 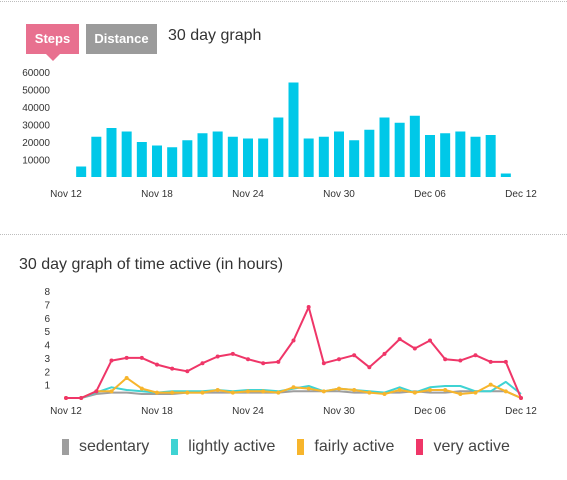 I want to click on active-chart-title: 30 day graph of time active (in hours), so click(x=151, y=264).